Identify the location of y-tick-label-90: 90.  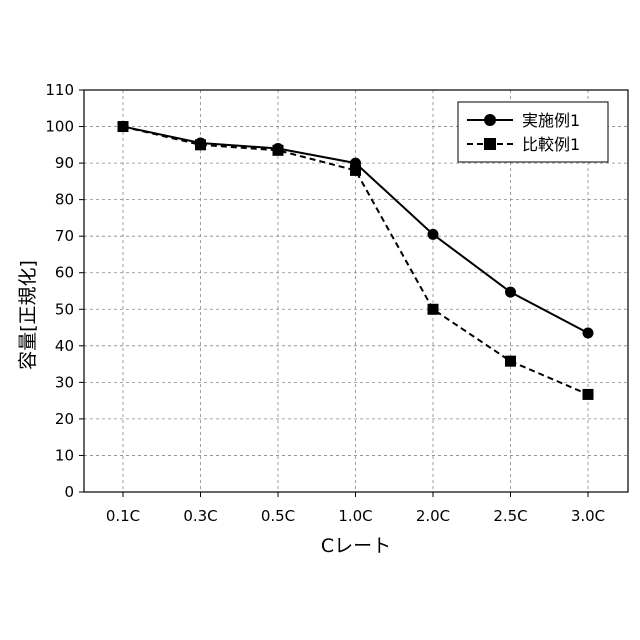
(64, 163).